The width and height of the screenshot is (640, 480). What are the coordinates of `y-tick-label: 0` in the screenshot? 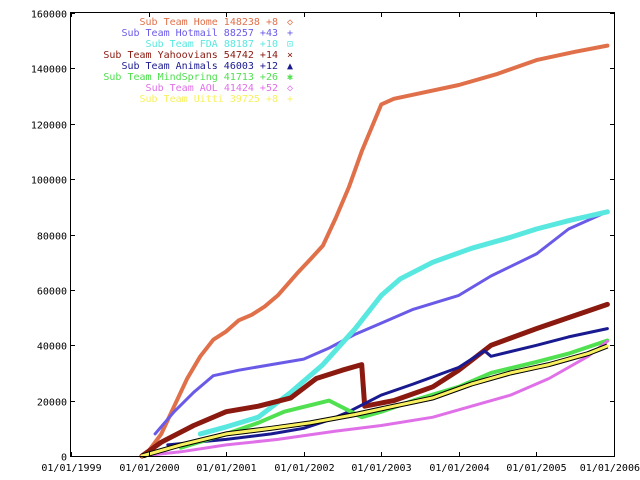 It's located at (64, 458).